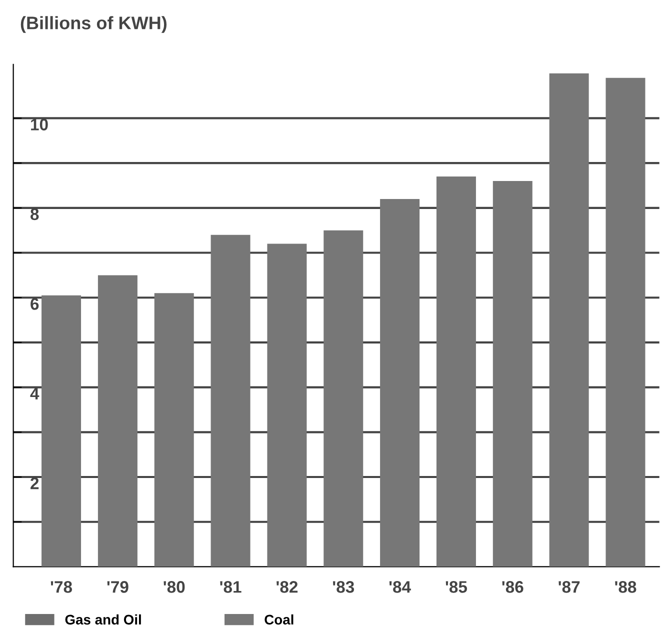 This screenshot has width=666, height=644. I want to click on x-tick-label: '78, so click(61, 587).